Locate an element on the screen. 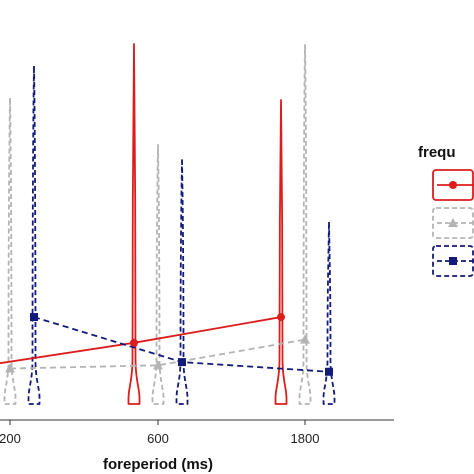 This screenshot has width=474, height=474. x-axis-title: foreperiod (ms) is located at coordinates (158, 464).